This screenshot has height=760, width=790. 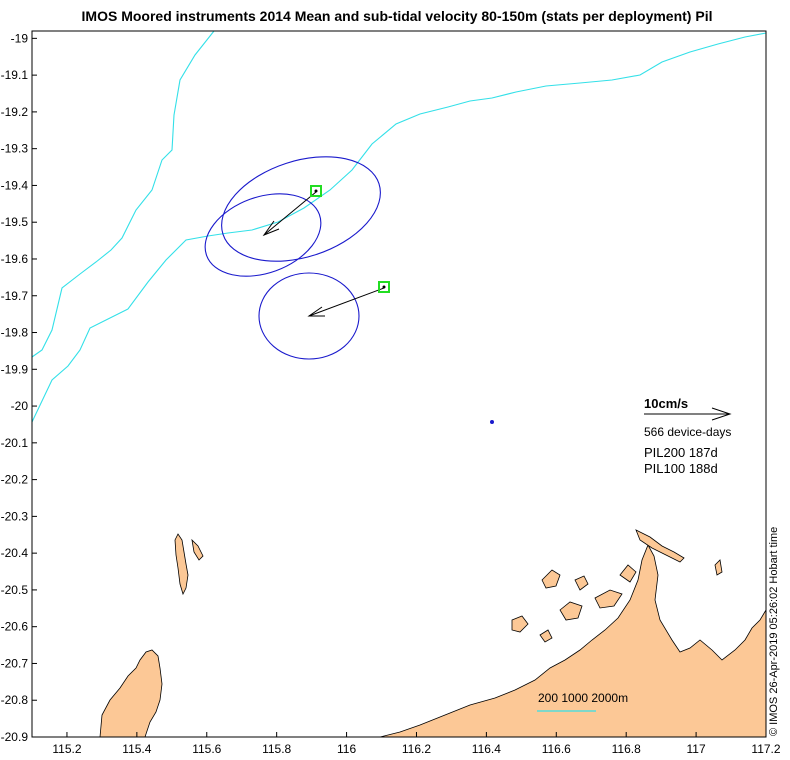 I want to click on island-d, so click(x=608, y=599).